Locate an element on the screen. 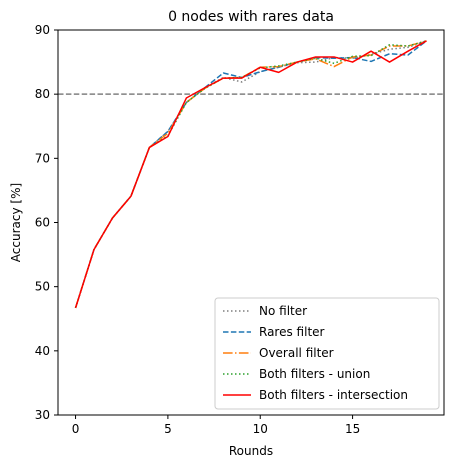 The image size is (454, 468). legend-box is located at coordinates (327, 353).